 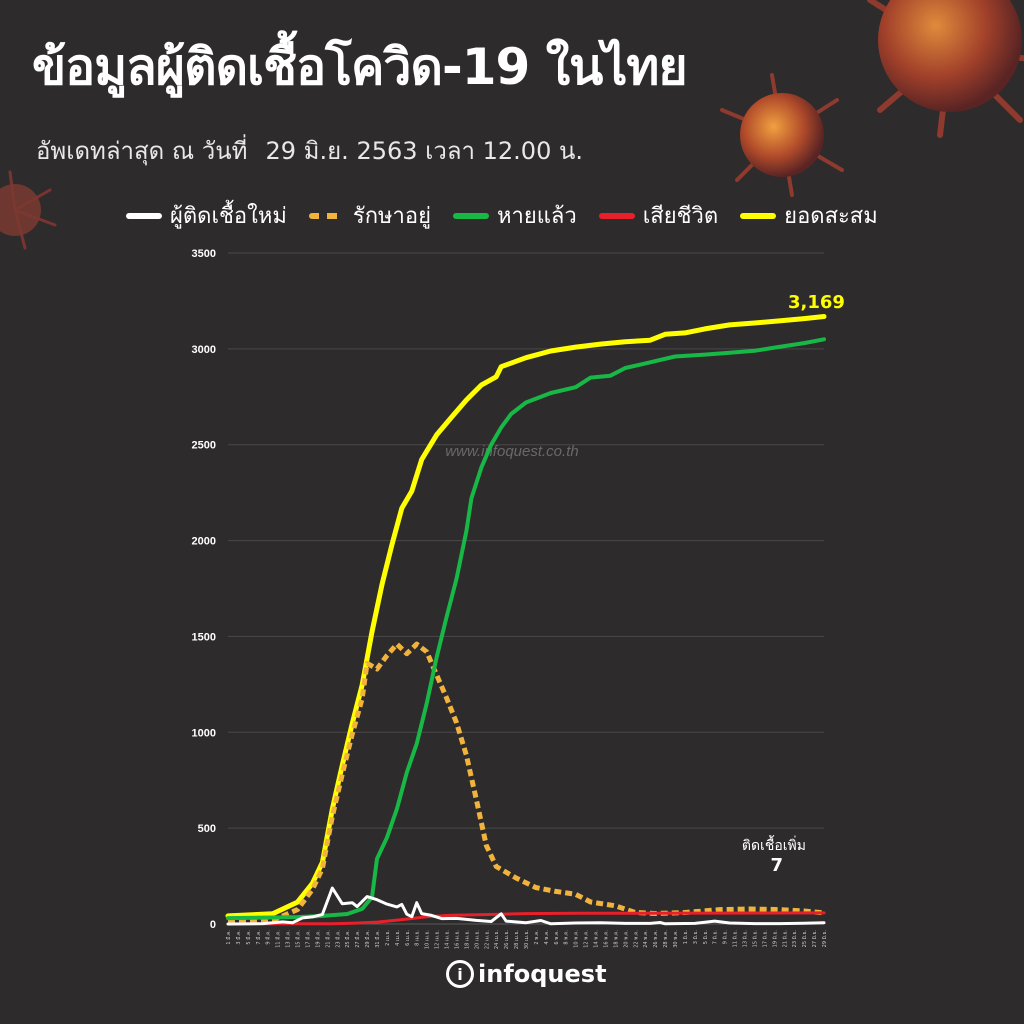 I want to click on legend-item-deaths: เสียชีวิต, so click(x=658, y=215).